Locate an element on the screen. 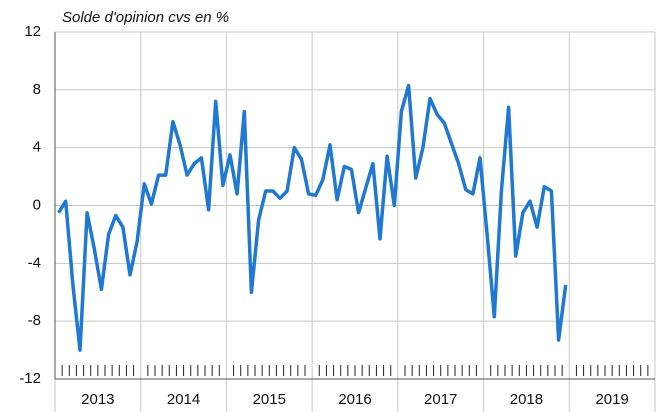 This screenshot has height=412, width=657. y-tick-label: 12 is located at coordinates (32, 31).